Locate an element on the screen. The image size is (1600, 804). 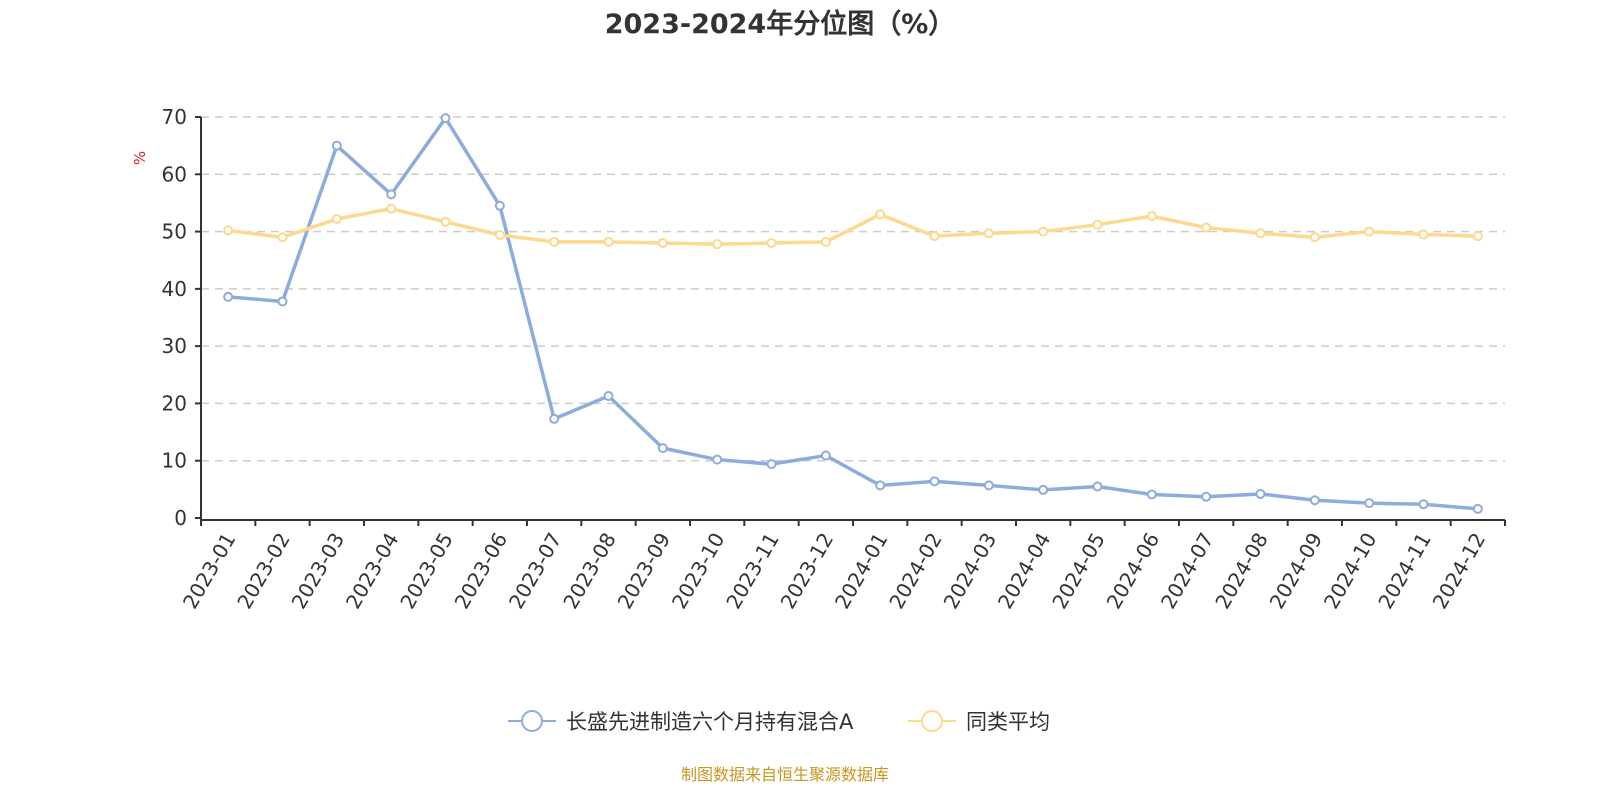
x-tick-label: 2023-04 is located at coordinates (372, 571).